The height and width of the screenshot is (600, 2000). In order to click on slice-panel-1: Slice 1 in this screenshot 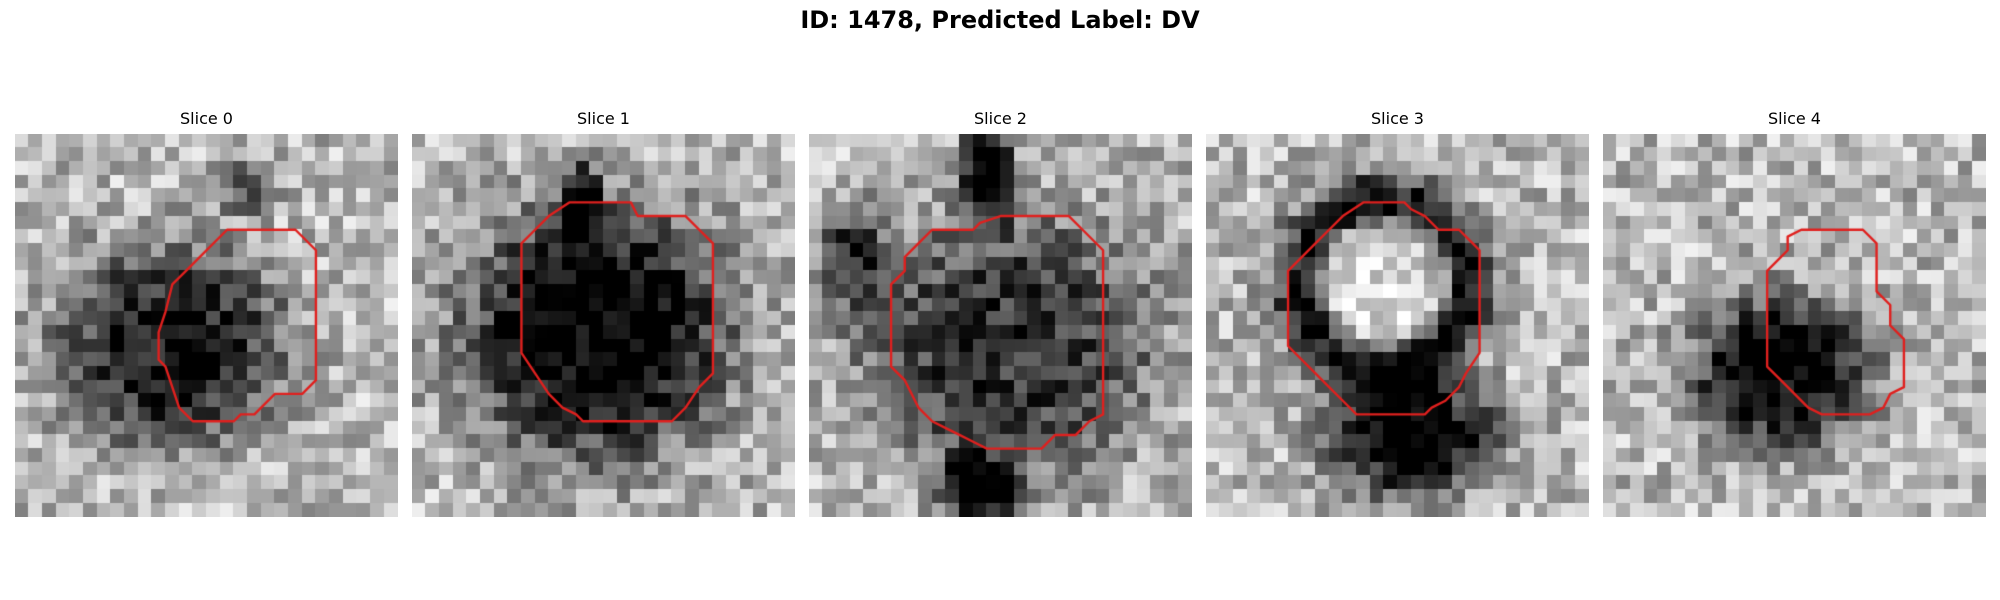, I will do `click(603, 312)`.